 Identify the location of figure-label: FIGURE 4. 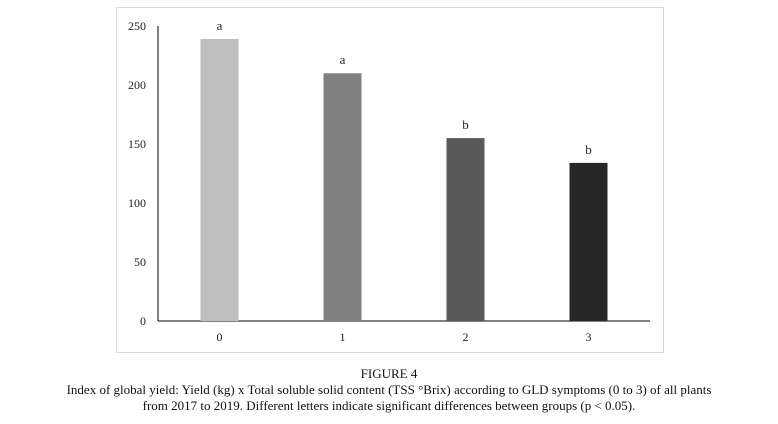
(389, 373).